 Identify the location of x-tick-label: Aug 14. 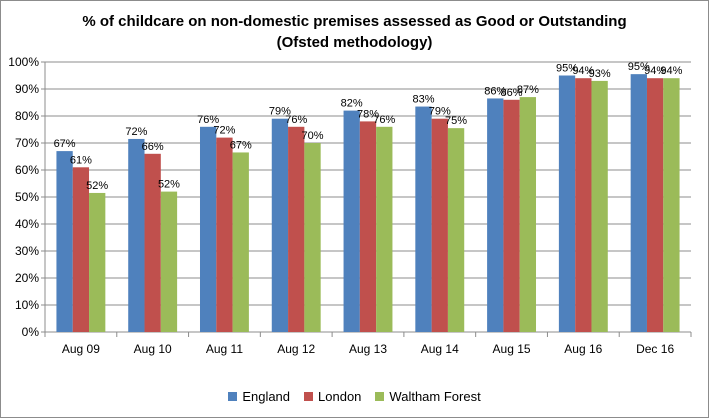
(440, 349).